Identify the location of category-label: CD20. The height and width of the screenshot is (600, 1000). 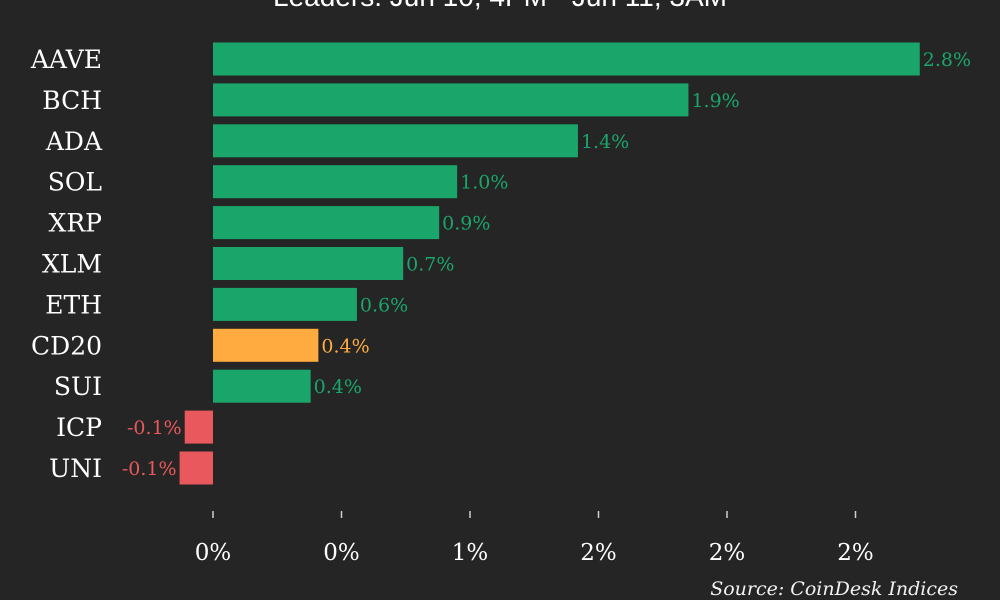
(66, 345).